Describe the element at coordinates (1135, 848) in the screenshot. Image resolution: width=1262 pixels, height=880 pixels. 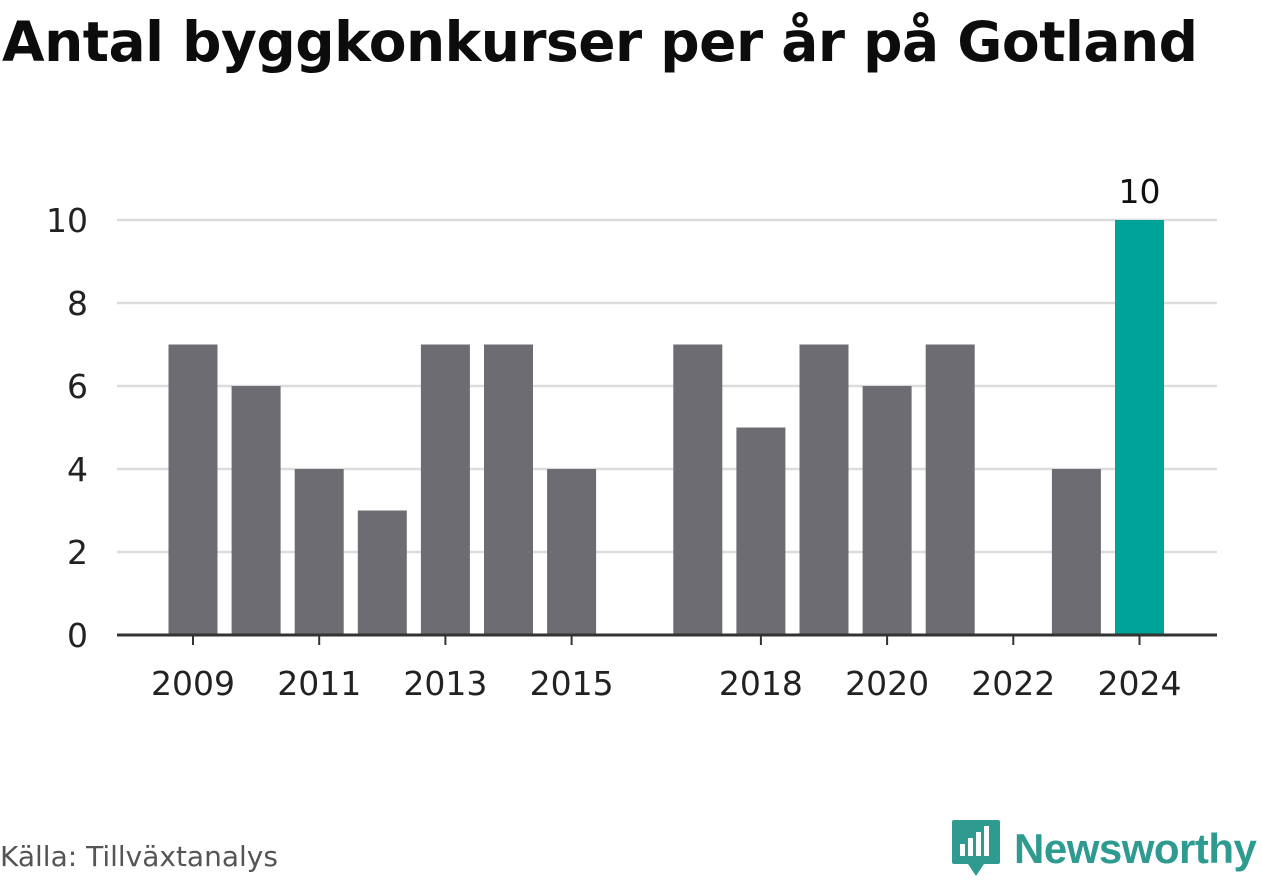
I see `brand-name: Newsworthy` at that location.